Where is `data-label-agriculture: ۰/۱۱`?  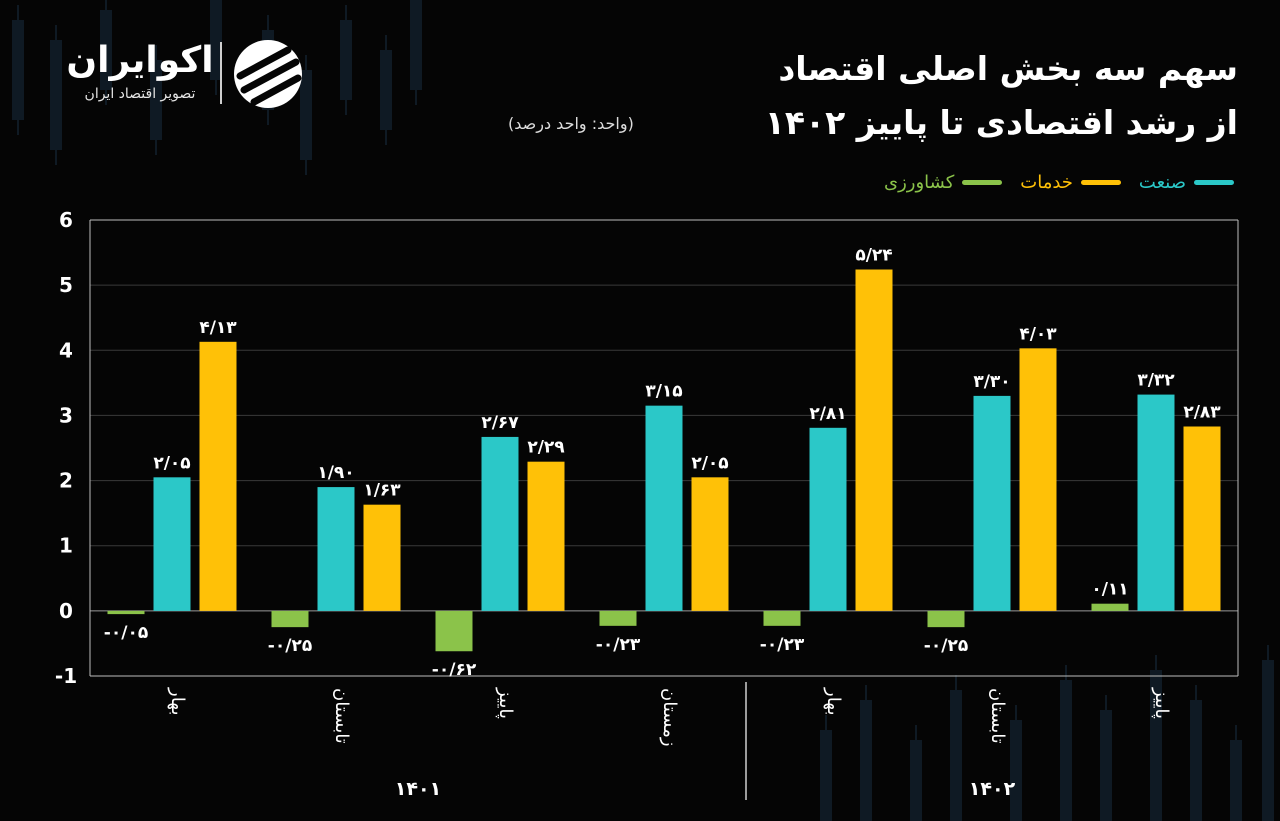
data-label-agriculture: ۰/۱۱ is located at coordinates (1109, 590).